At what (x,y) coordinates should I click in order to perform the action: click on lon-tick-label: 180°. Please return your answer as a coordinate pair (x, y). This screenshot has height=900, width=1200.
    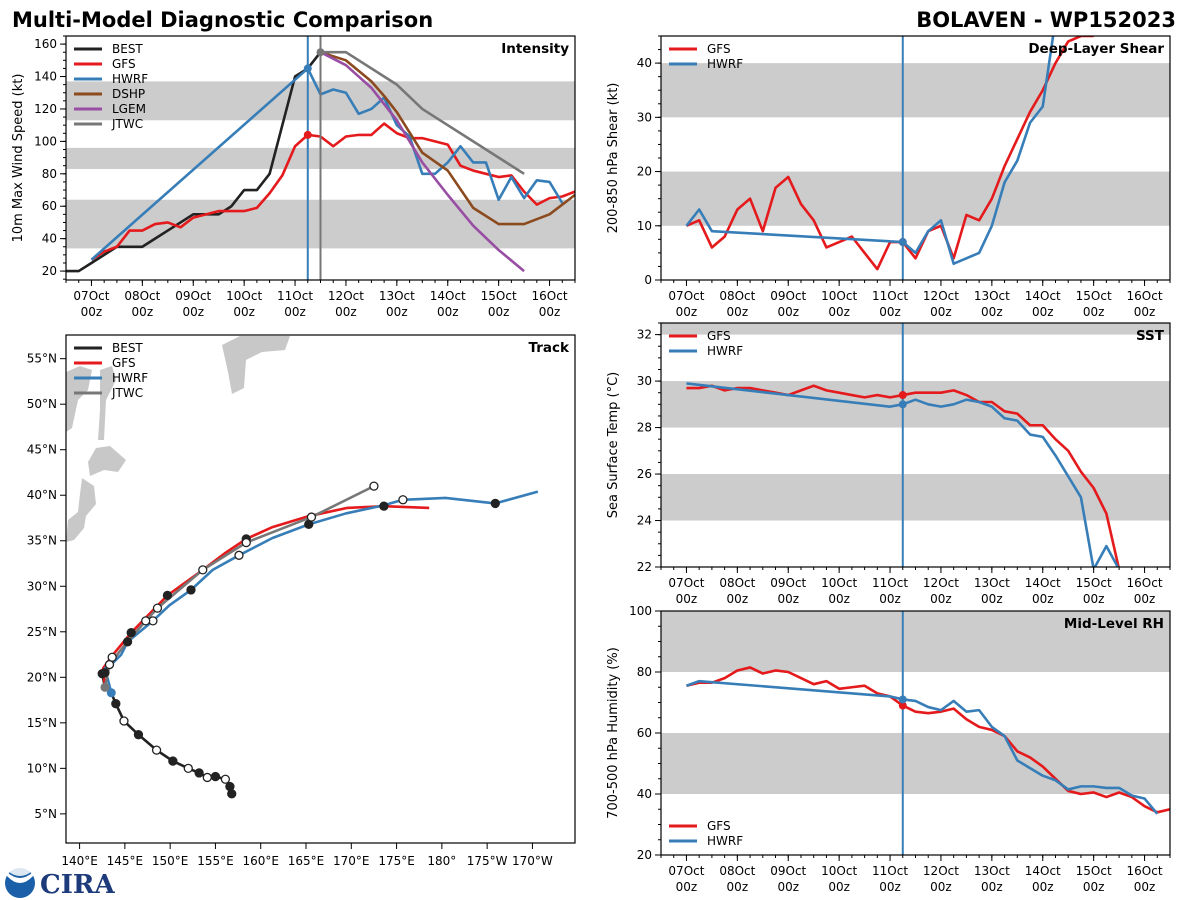
    Looking at the image, I should click on (441, 861).